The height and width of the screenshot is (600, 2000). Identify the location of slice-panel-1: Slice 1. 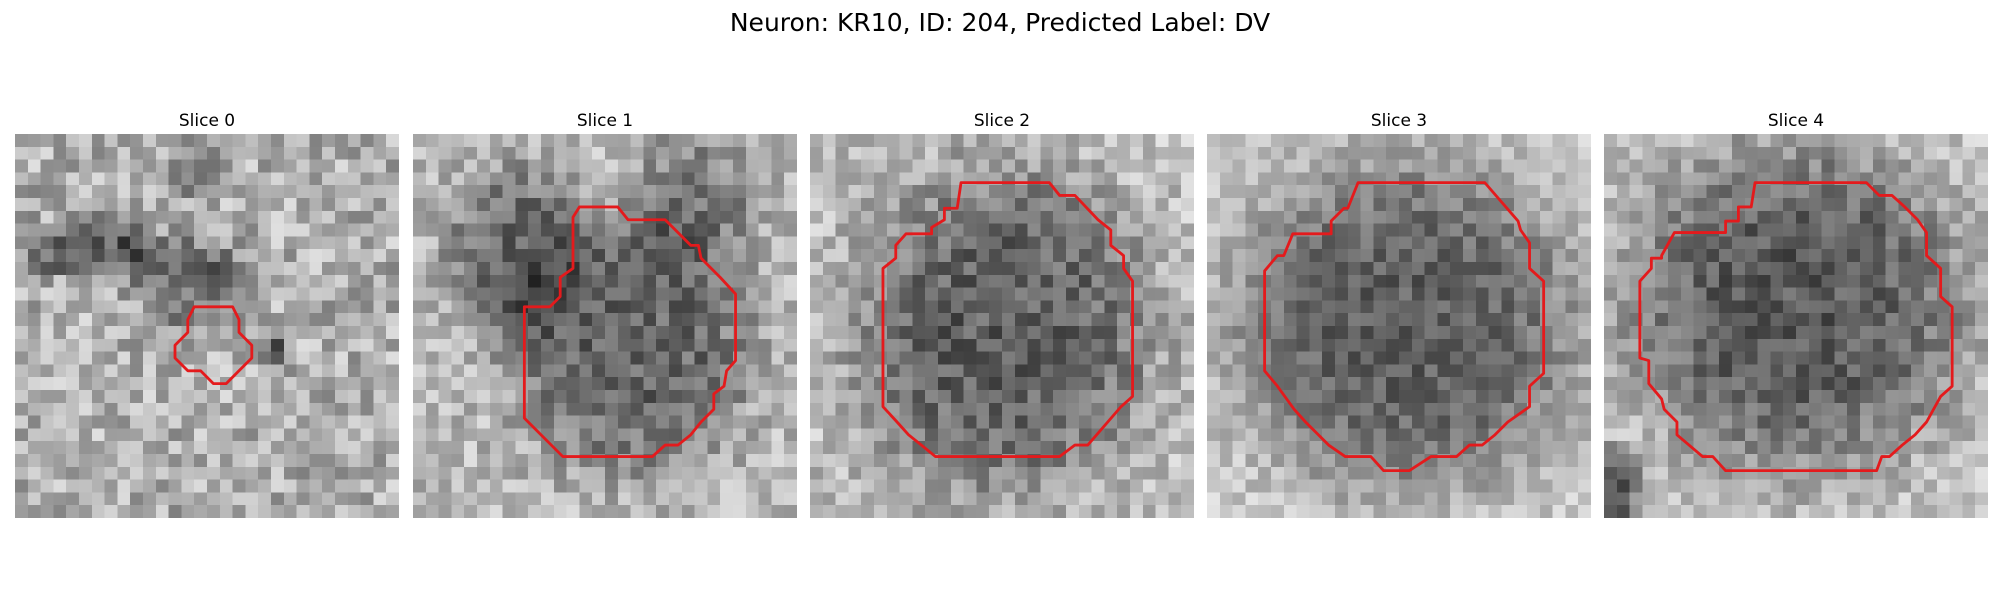
(605, 313).